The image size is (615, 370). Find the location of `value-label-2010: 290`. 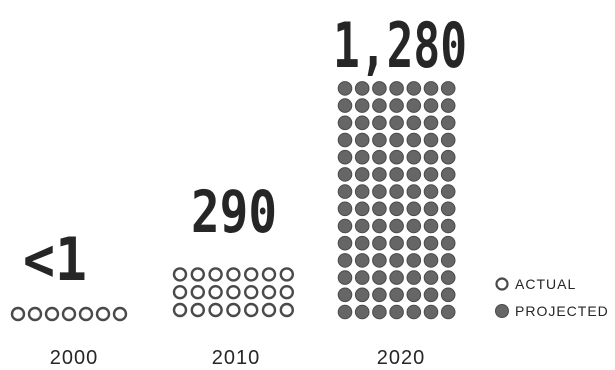

value-label-2010: 290 is located at coordinates (234, 212).